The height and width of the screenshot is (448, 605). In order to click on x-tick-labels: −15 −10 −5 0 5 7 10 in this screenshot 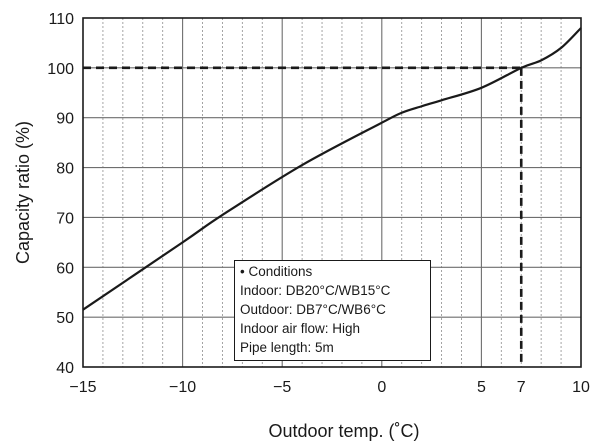, I will do `click(329, 387)`.